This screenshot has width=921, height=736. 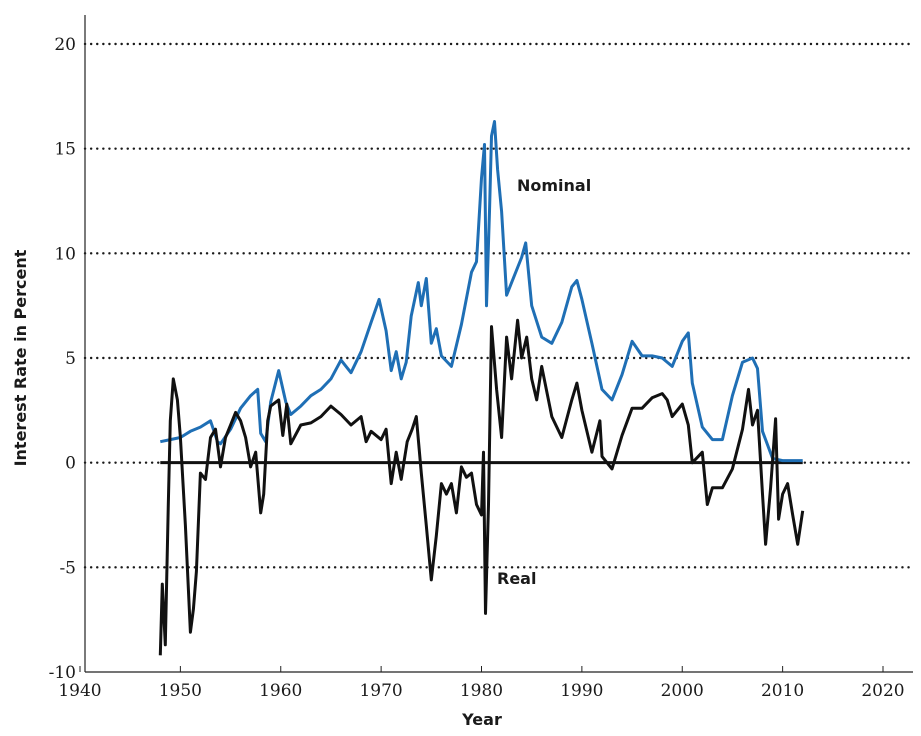 What do you see at coordinates (65, 45) in the screenshot?
I see `y-tick-label: 20` at bounding box center [65, 45].